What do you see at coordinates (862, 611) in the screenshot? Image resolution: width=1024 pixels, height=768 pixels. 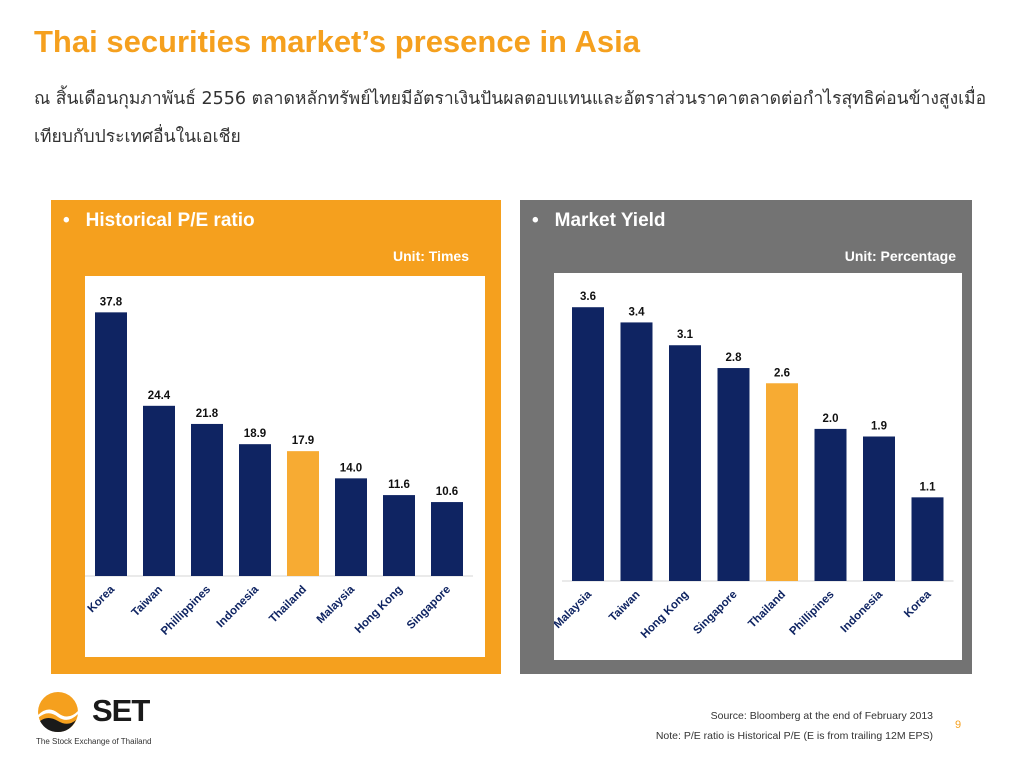 I see `yield-category-label: Indonesia` at bounding box center [862, 611].